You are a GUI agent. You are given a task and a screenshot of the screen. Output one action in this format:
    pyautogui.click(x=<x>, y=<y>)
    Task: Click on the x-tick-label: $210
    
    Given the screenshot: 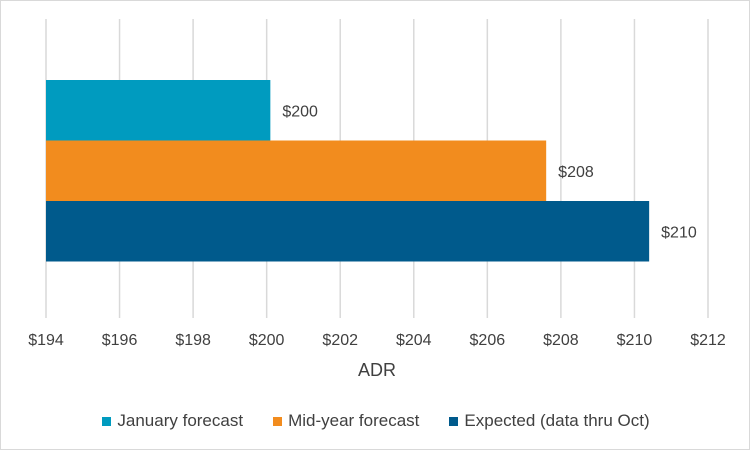 What is the action you would take?
    pyautogui.click(x=635, y=340)
    